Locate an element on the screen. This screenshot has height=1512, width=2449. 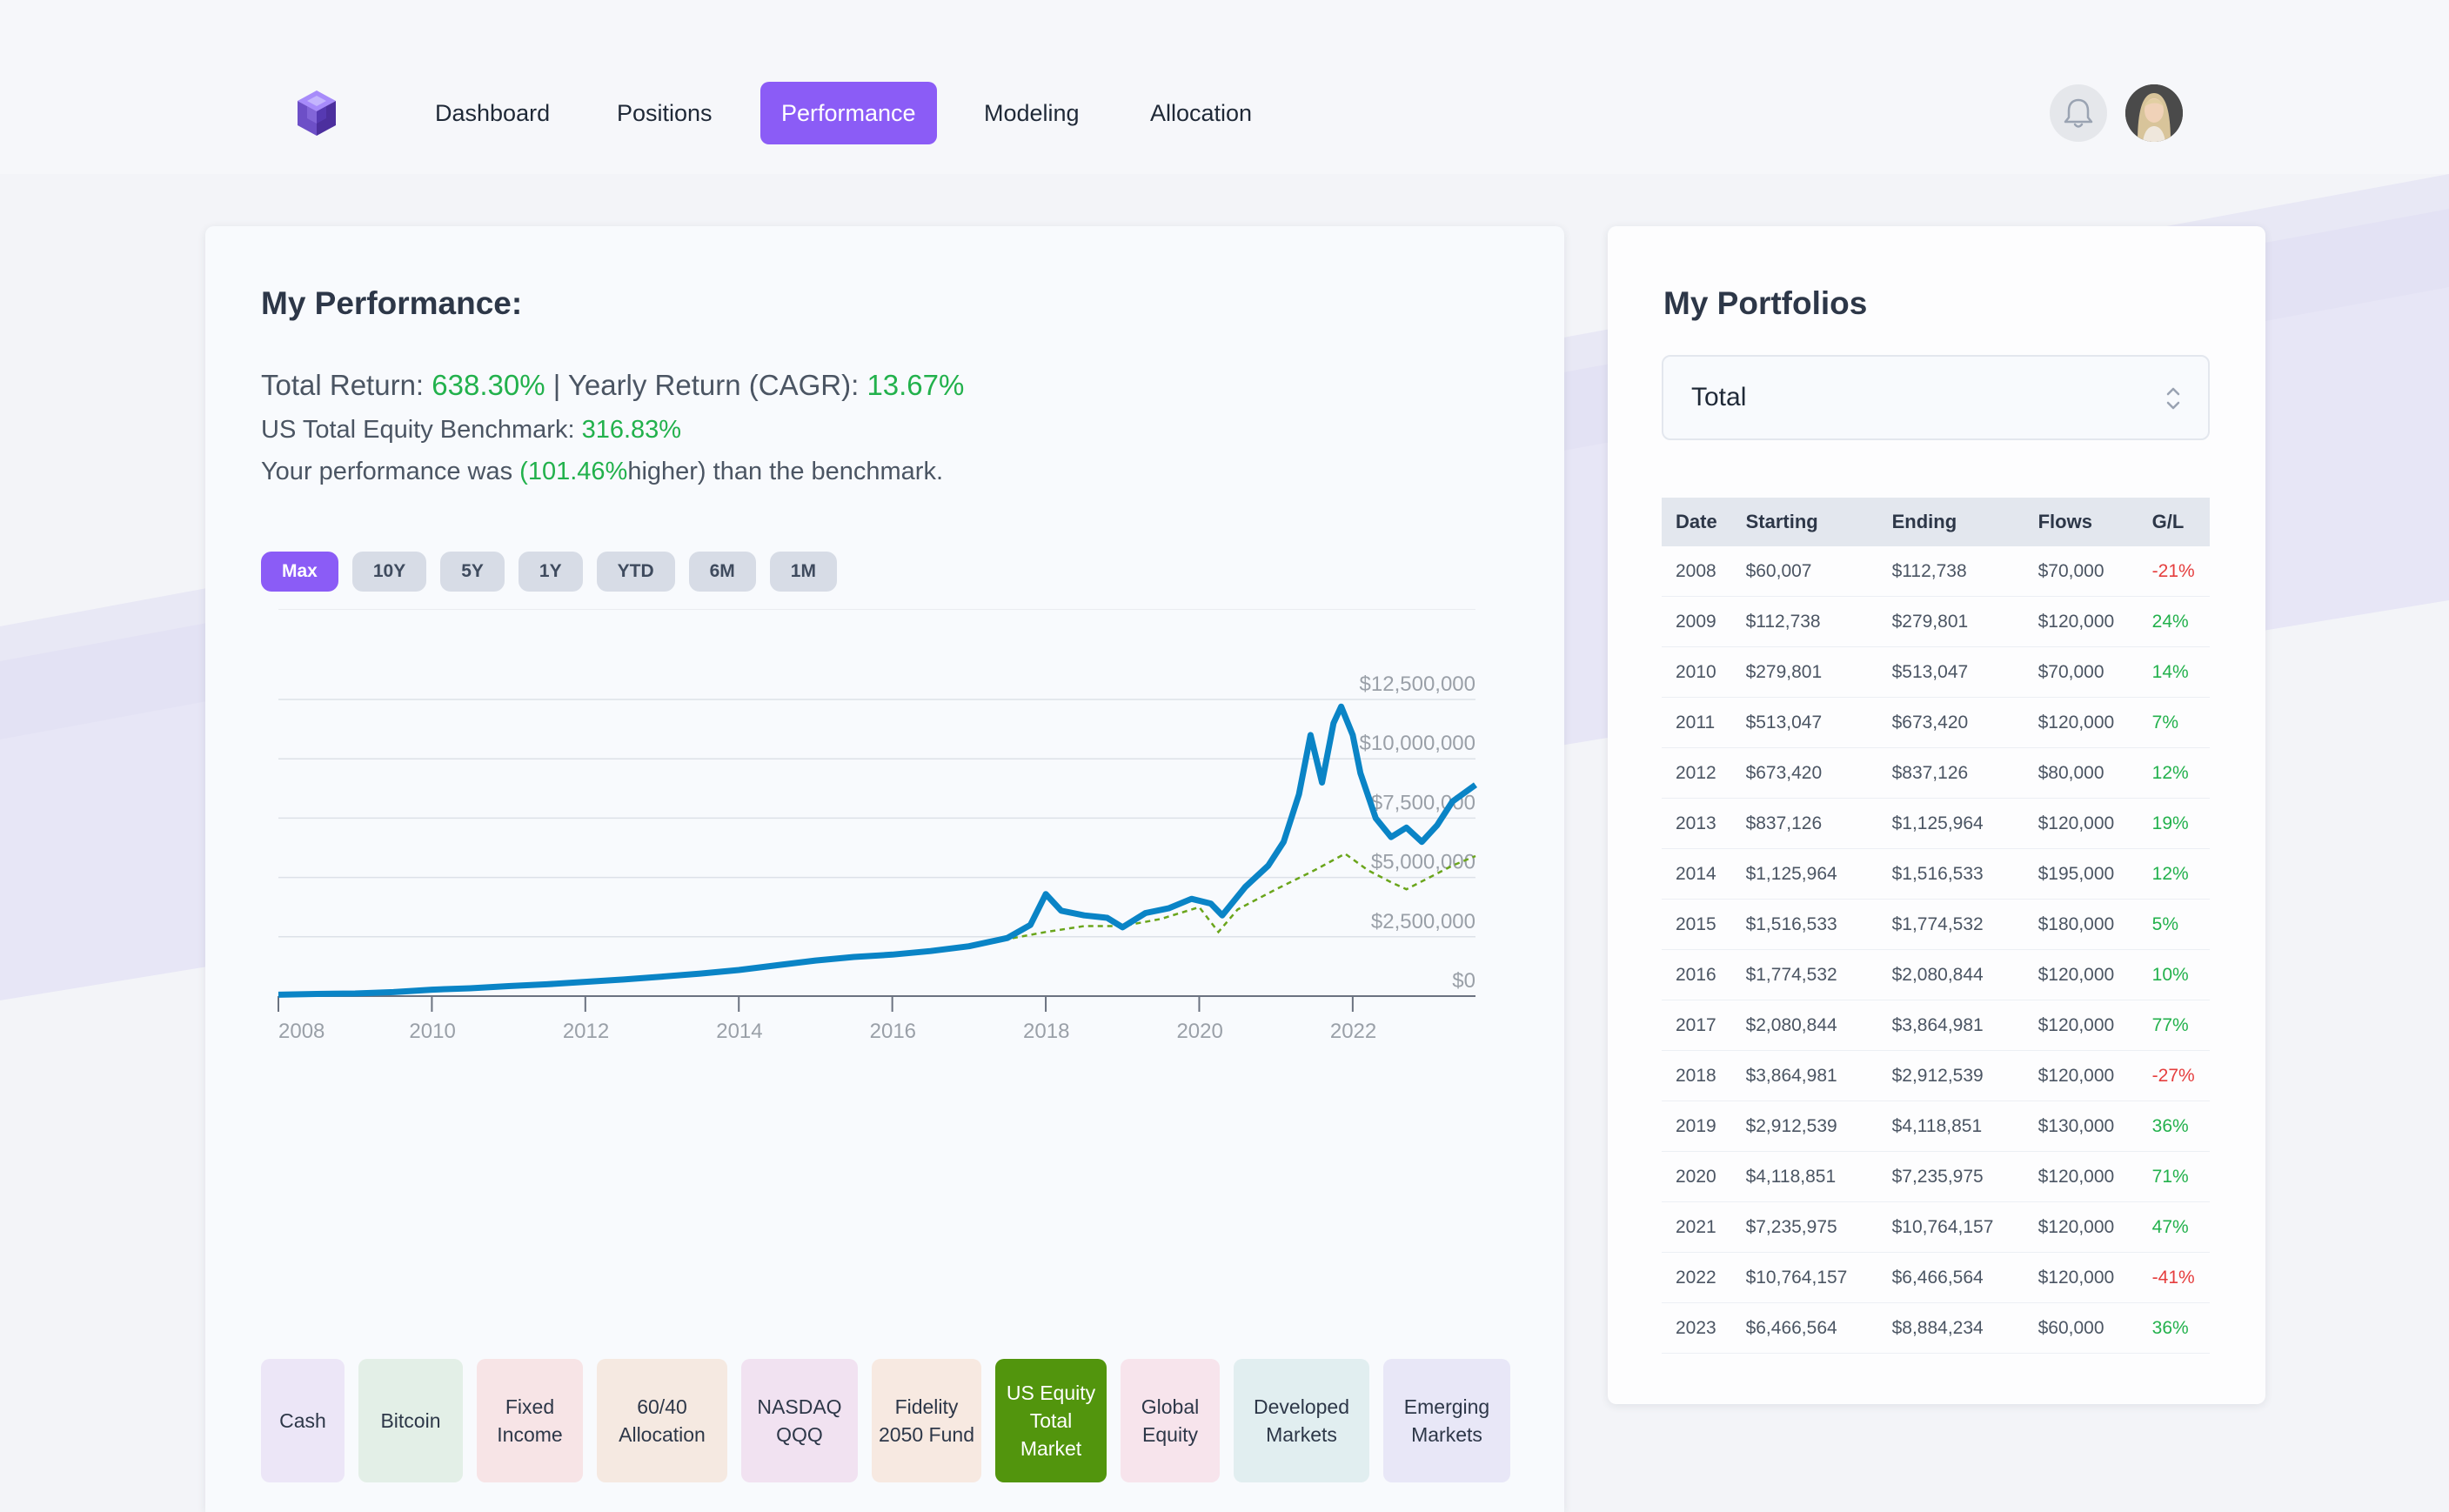
benchmark-value: 316.83% is located at coordinates (631, 430).